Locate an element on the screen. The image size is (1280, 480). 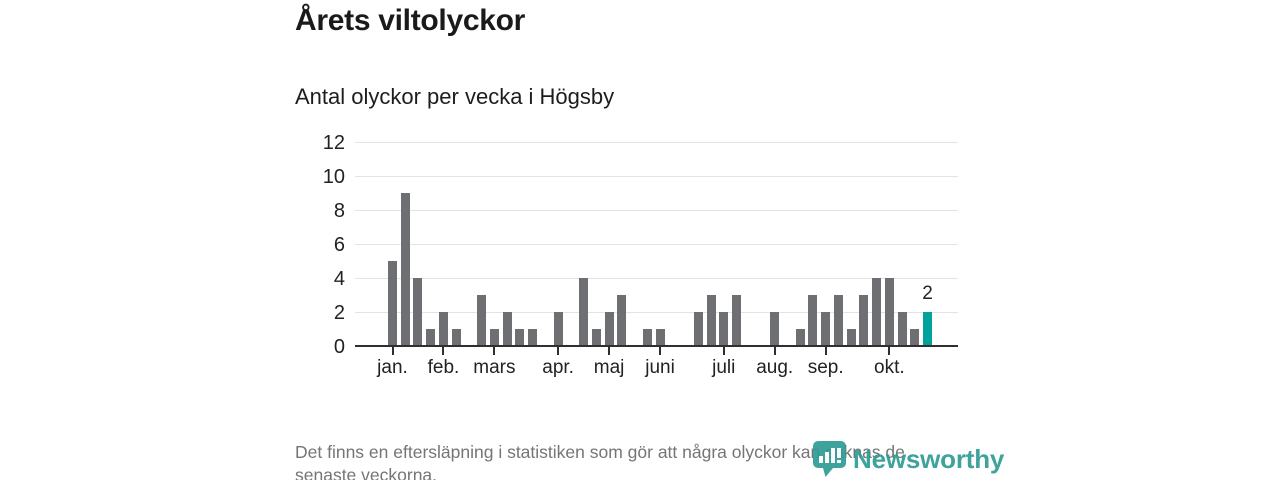
chart-title: Årets viltolyckor is located at coordinates (410, 20).